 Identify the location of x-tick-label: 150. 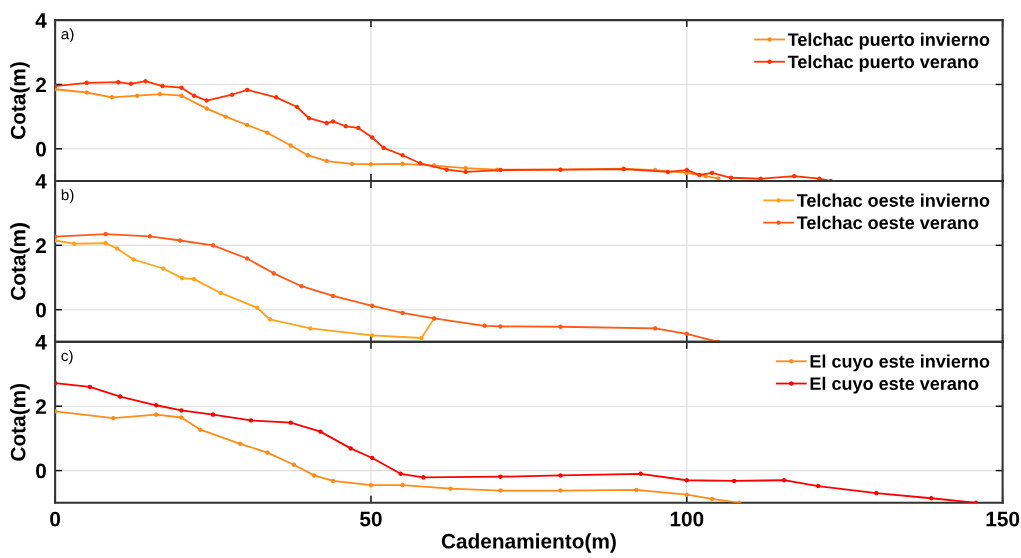
(1003, 519).